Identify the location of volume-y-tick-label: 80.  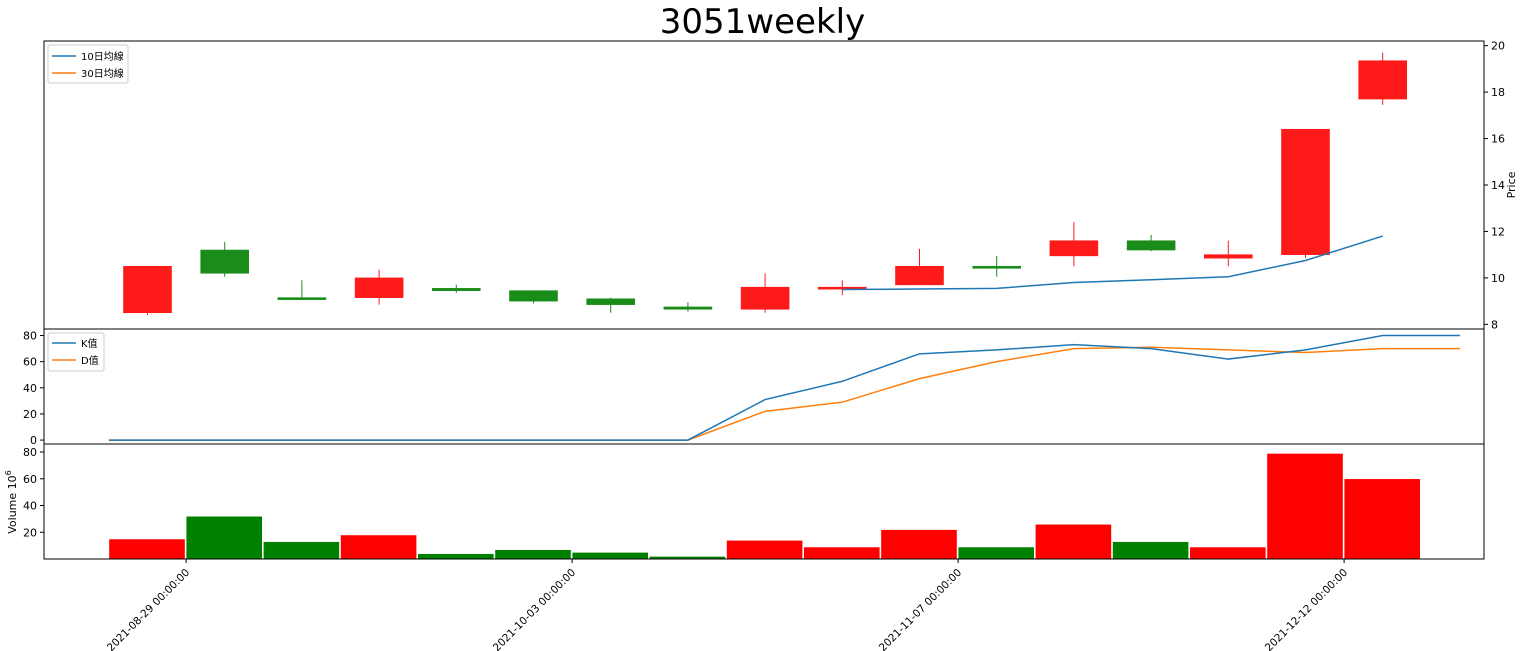
(30, 452).